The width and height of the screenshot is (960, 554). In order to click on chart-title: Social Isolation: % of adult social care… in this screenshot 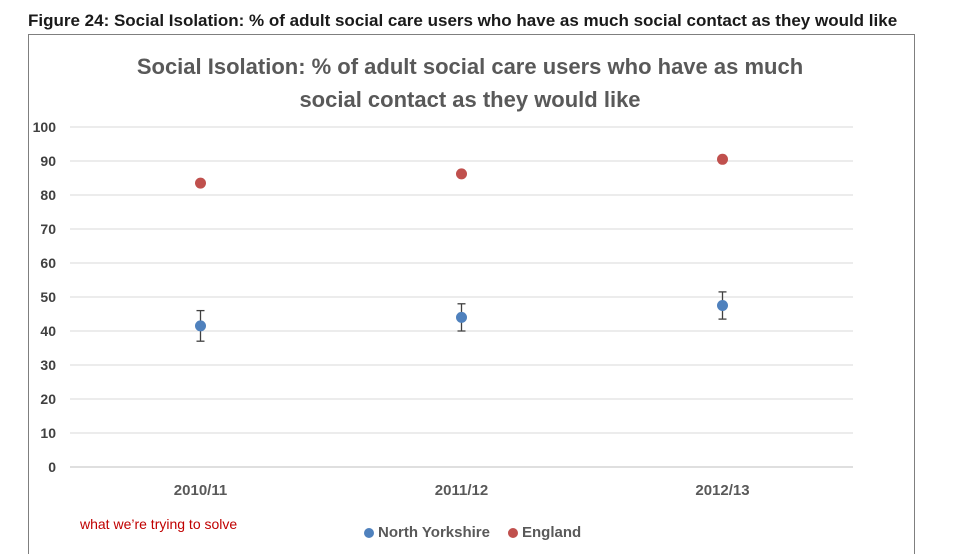, I will do `click(470, 83)`.